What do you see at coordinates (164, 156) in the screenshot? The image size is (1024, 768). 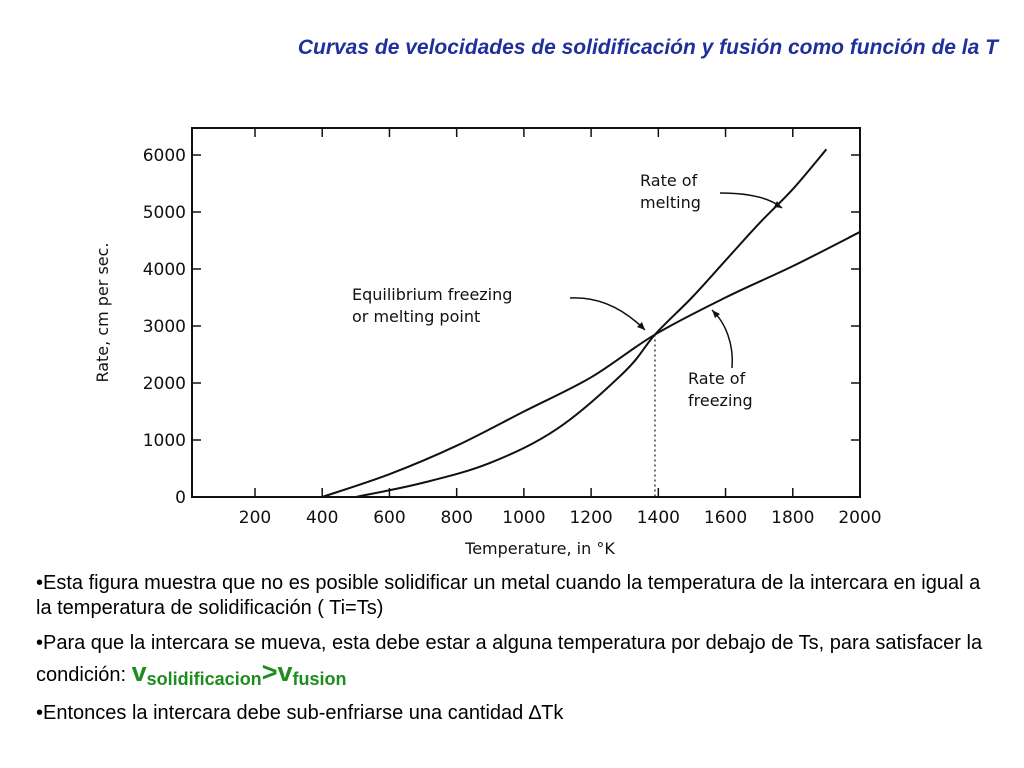 I see `y-tick-label: 6000` at bounding box center [164, 156].